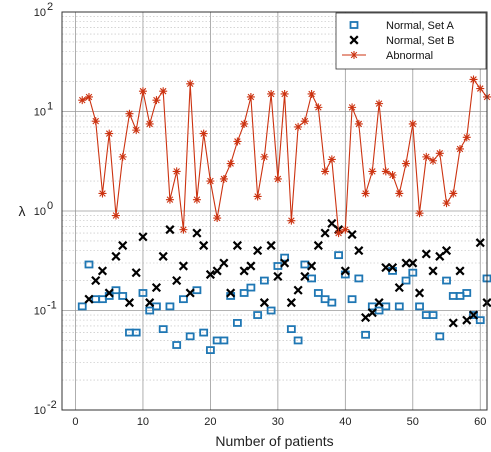  What do you see at coordinates (143, 422) in the screenshot?
I see `x-tick-label: 10` at bounding box center [143, 422].